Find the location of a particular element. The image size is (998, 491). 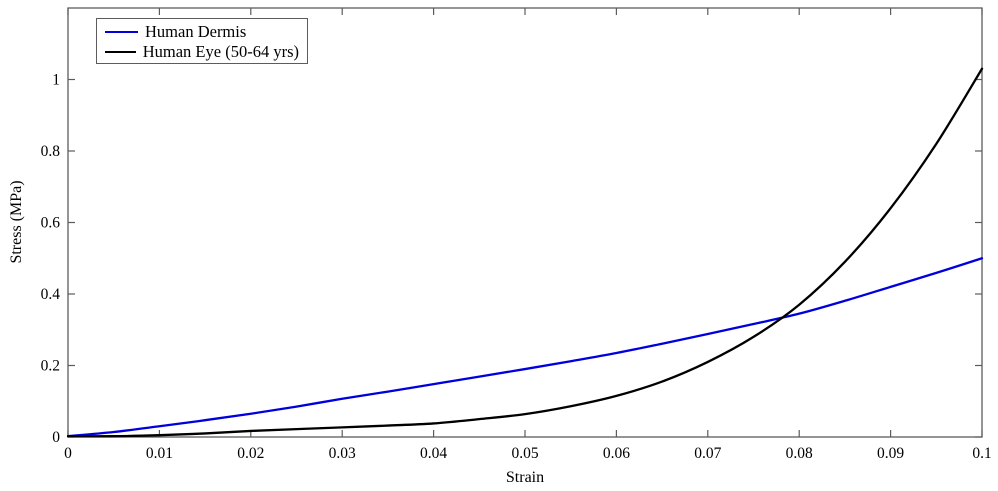

y-tick-label: 0.4 is located at coordinates (51, 294).